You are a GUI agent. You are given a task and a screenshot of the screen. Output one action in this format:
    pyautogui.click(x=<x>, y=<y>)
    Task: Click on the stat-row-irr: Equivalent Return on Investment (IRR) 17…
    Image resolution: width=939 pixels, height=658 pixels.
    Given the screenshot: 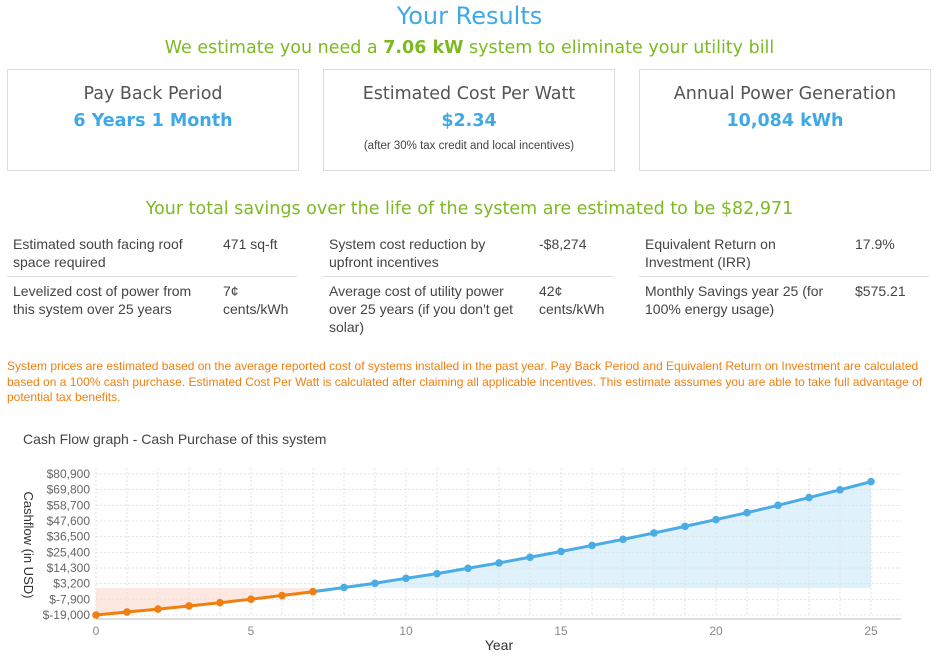 What is the action you would take?
    pyautogui.click(x=784, y=253)
    